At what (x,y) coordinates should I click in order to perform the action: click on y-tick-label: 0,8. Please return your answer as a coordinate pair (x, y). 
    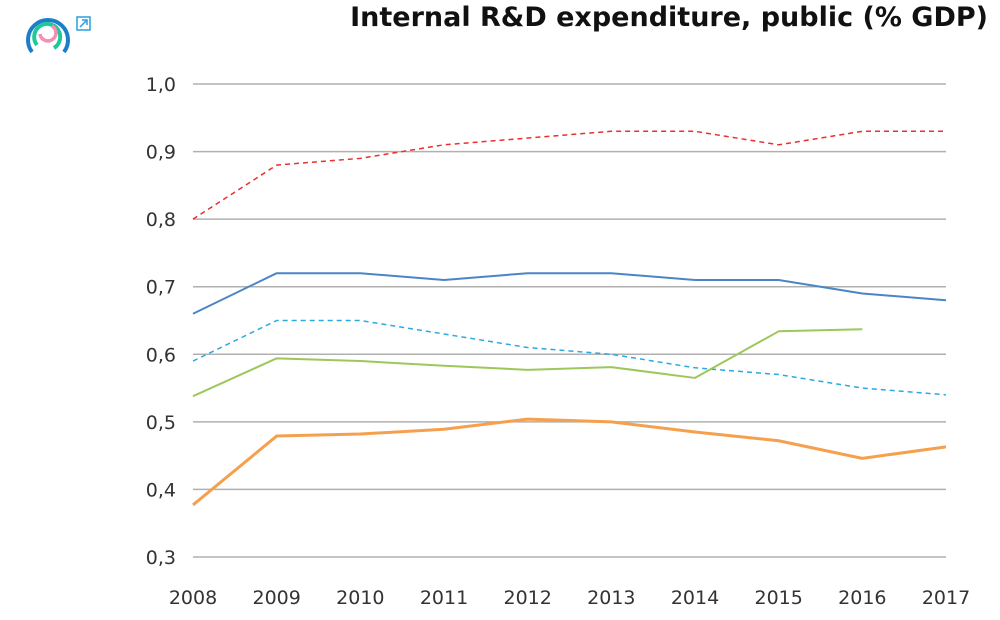
    Looking at the image, I should click on (161, 220).